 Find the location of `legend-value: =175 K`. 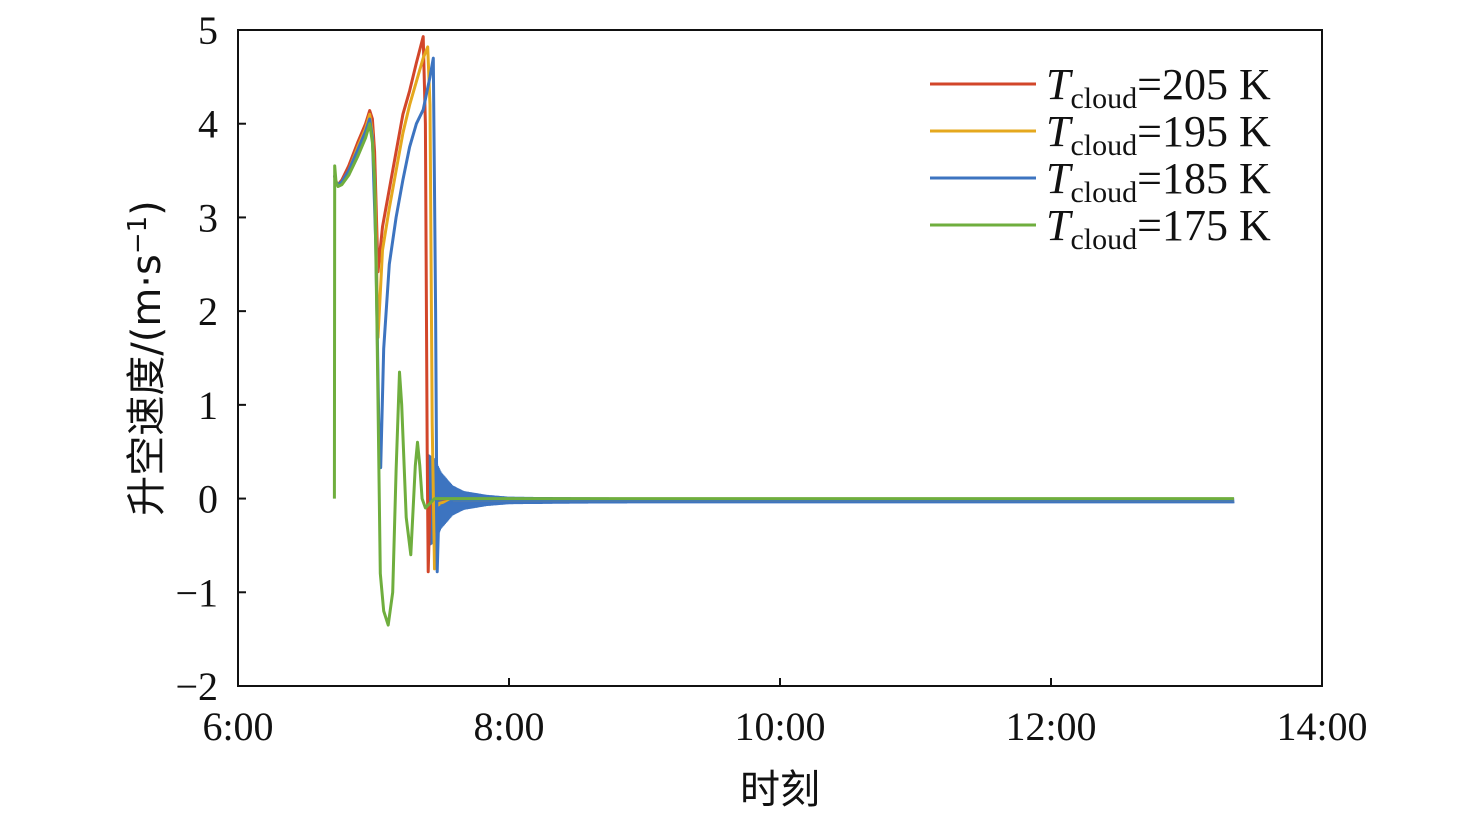

legend-value: =175 K is located at coordinates (1204, 225).